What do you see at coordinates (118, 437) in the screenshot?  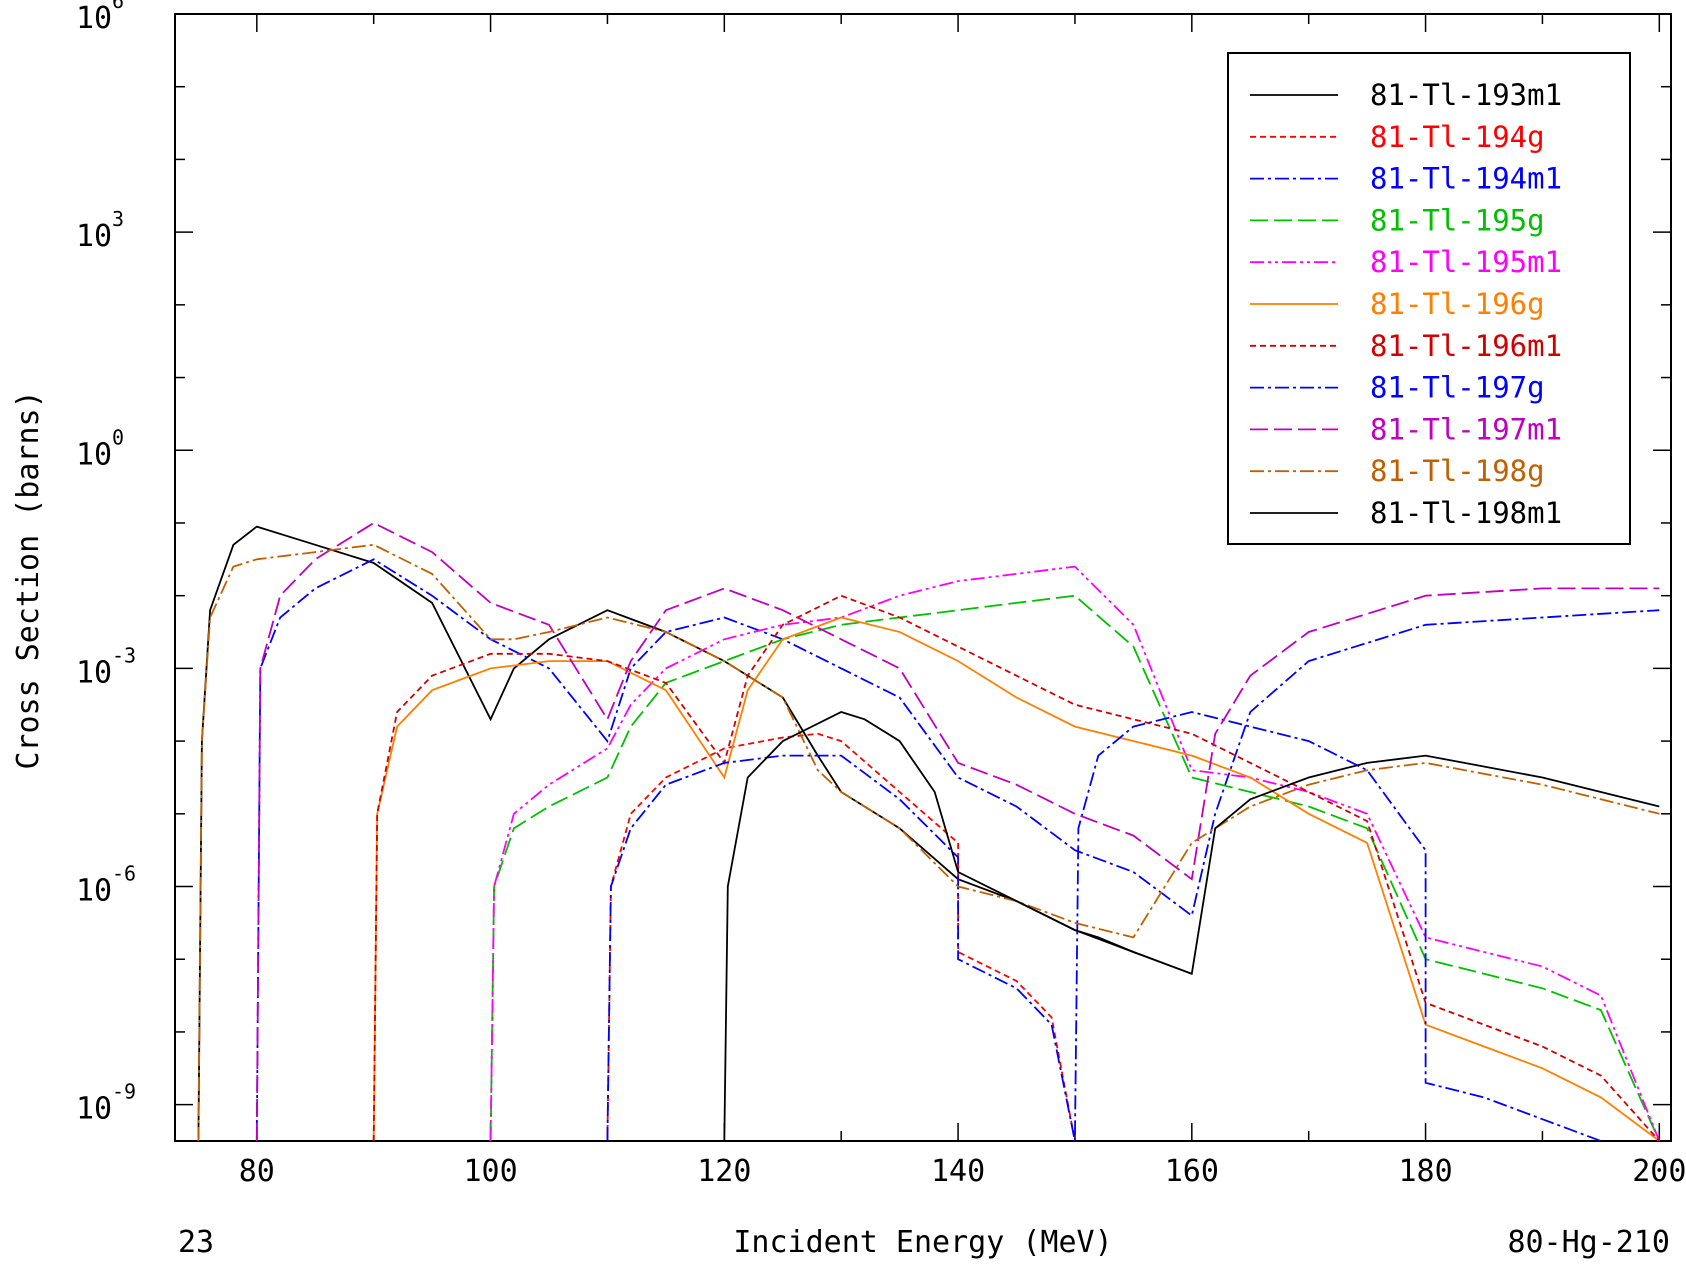 I see `y-tick-exponent: 0` at bounding box center [118, 437].